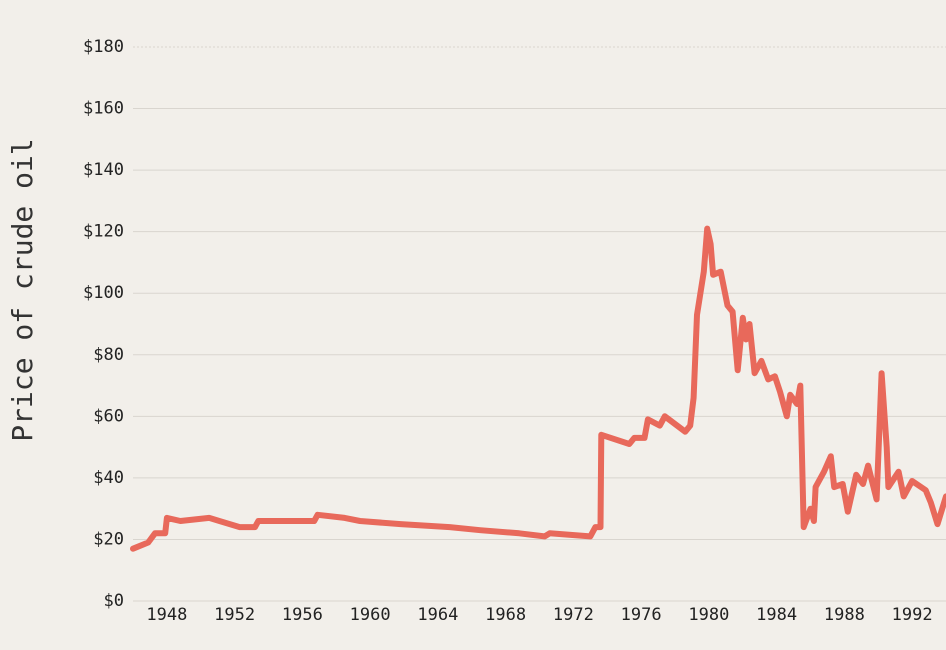 This screenshot has height=650, width=946. What do you see at coordinates (505, 615) in the screenshot?
I see `x-tick-label: 1968` at bounding box center [505, 615].